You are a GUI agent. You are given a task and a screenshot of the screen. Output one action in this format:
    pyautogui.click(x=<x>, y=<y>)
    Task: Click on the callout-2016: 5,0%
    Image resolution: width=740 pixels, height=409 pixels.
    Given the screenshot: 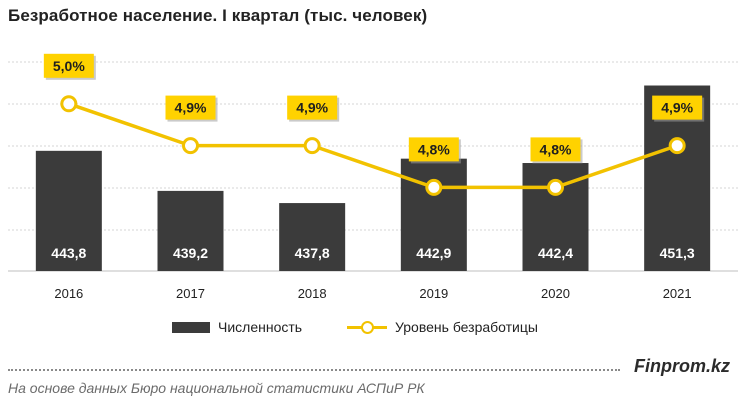 What is the action you would take?
    pyautogui.click(x=69, y=66)
    